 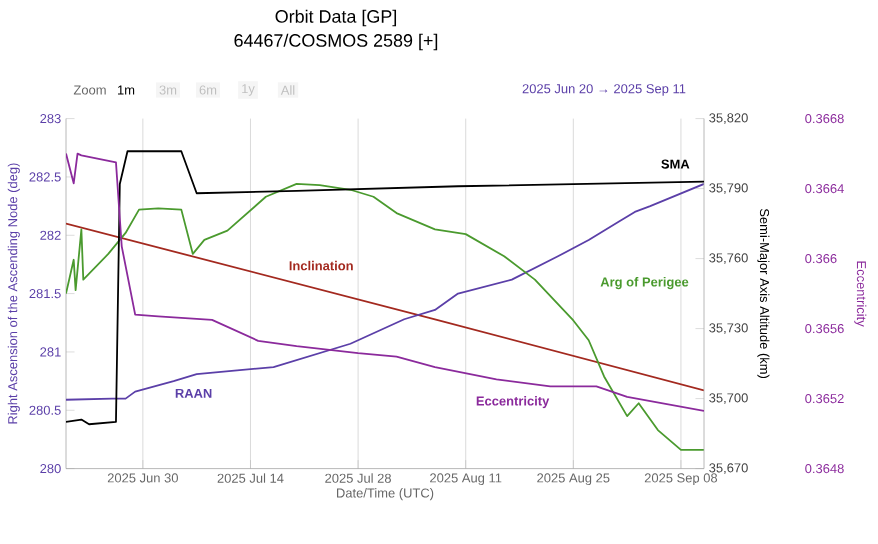 I want to click on chart-subtitle: 64467/COSMOS 2589 [+], so click(x=336, y=42).